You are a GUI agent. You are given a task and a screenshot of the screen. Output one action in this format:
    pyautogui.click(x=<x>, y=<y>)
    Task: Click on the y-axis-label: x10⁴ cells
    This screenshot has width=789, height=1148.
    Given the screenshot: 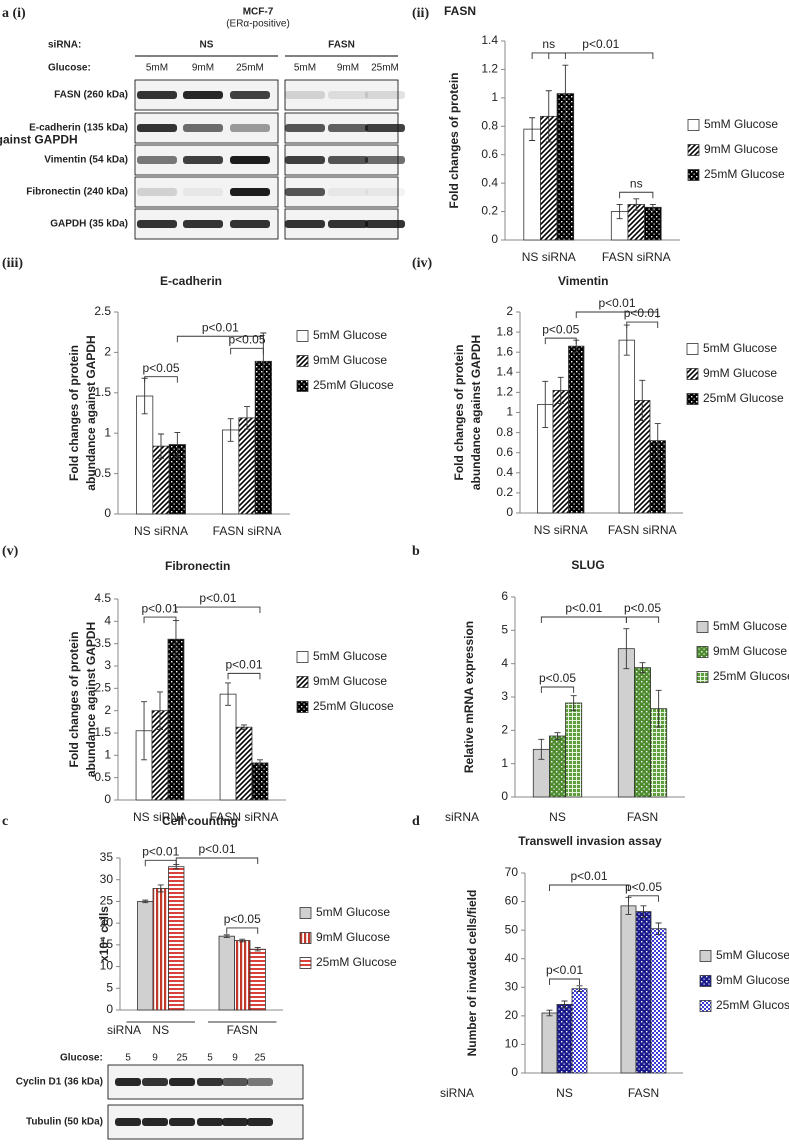 What is the action you would take?
    pyautogui.click(x=104, y=934)
    